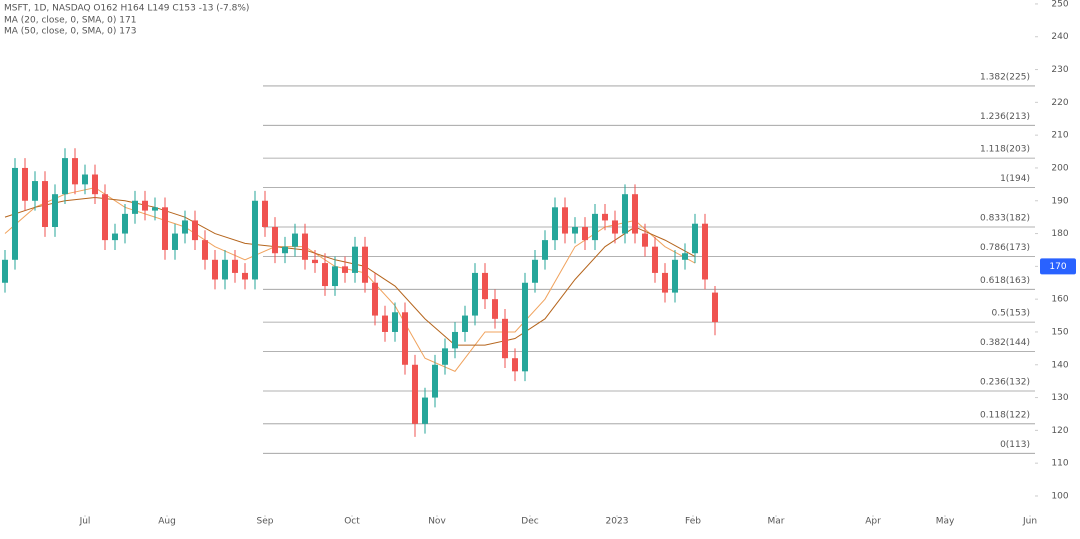 The width and height of the screenshot is (1080, 539). I want to click on fib-label: 1.382(225), so click(1005, 77).